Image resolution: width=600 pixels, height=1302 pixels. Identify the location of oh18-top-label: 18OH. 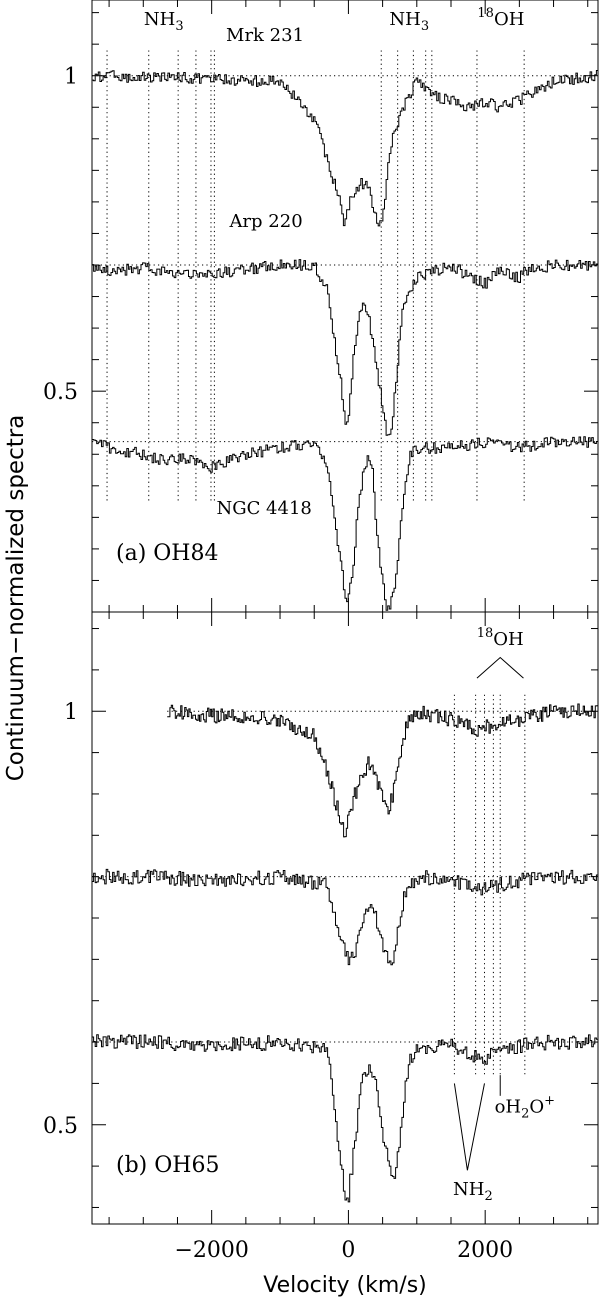
(500, 18).